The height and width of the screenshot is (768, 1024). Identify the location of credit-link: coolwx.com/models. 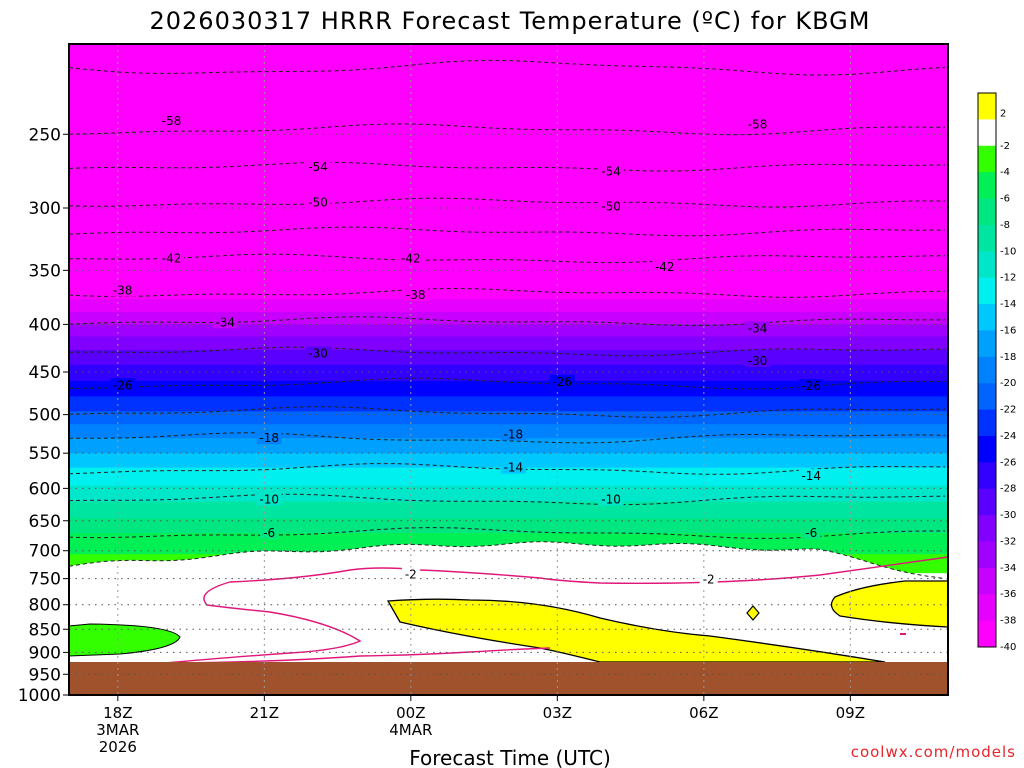
(933, 752).